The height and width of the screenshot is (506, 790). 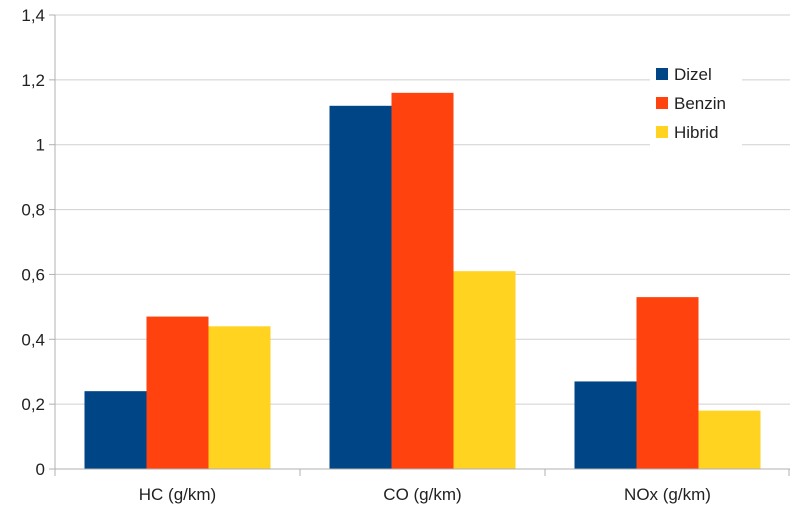 What do you see at coordinates (33, 80) in the screenshot?
I see `y-tick-label: 1,2` at bounding box center [33, 80].